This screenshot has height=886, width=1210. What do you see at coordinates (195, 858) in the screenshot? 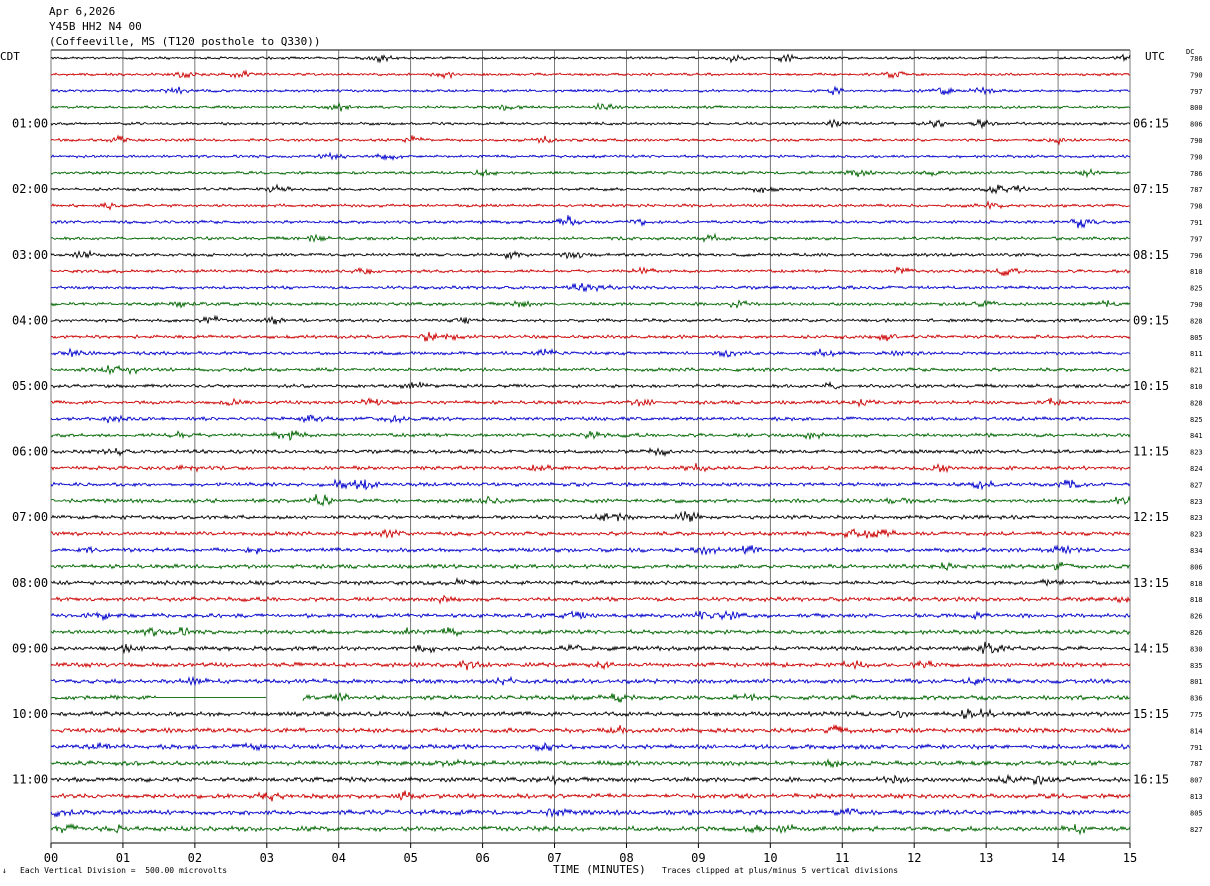
I see `x-tick-label: 02` at bounding box center [195, 858].